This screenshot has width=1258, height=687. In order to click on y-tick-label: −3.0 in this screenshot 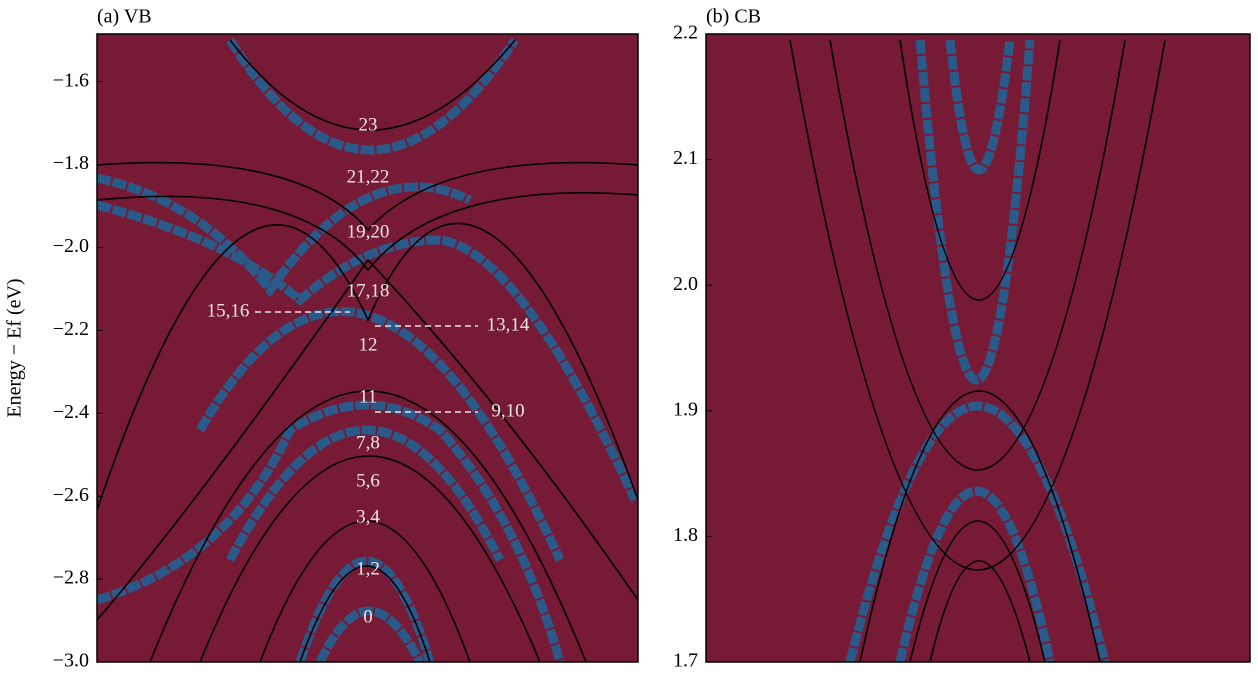, I will do `click(71, 661)`.